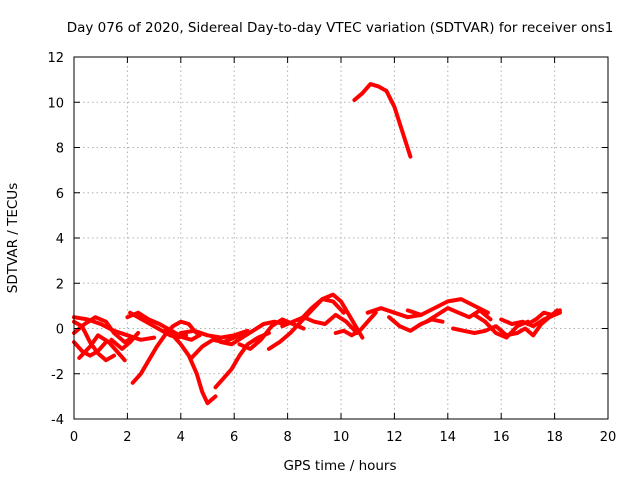  I want to click on x-tick-label: 2, so click(127, 437).